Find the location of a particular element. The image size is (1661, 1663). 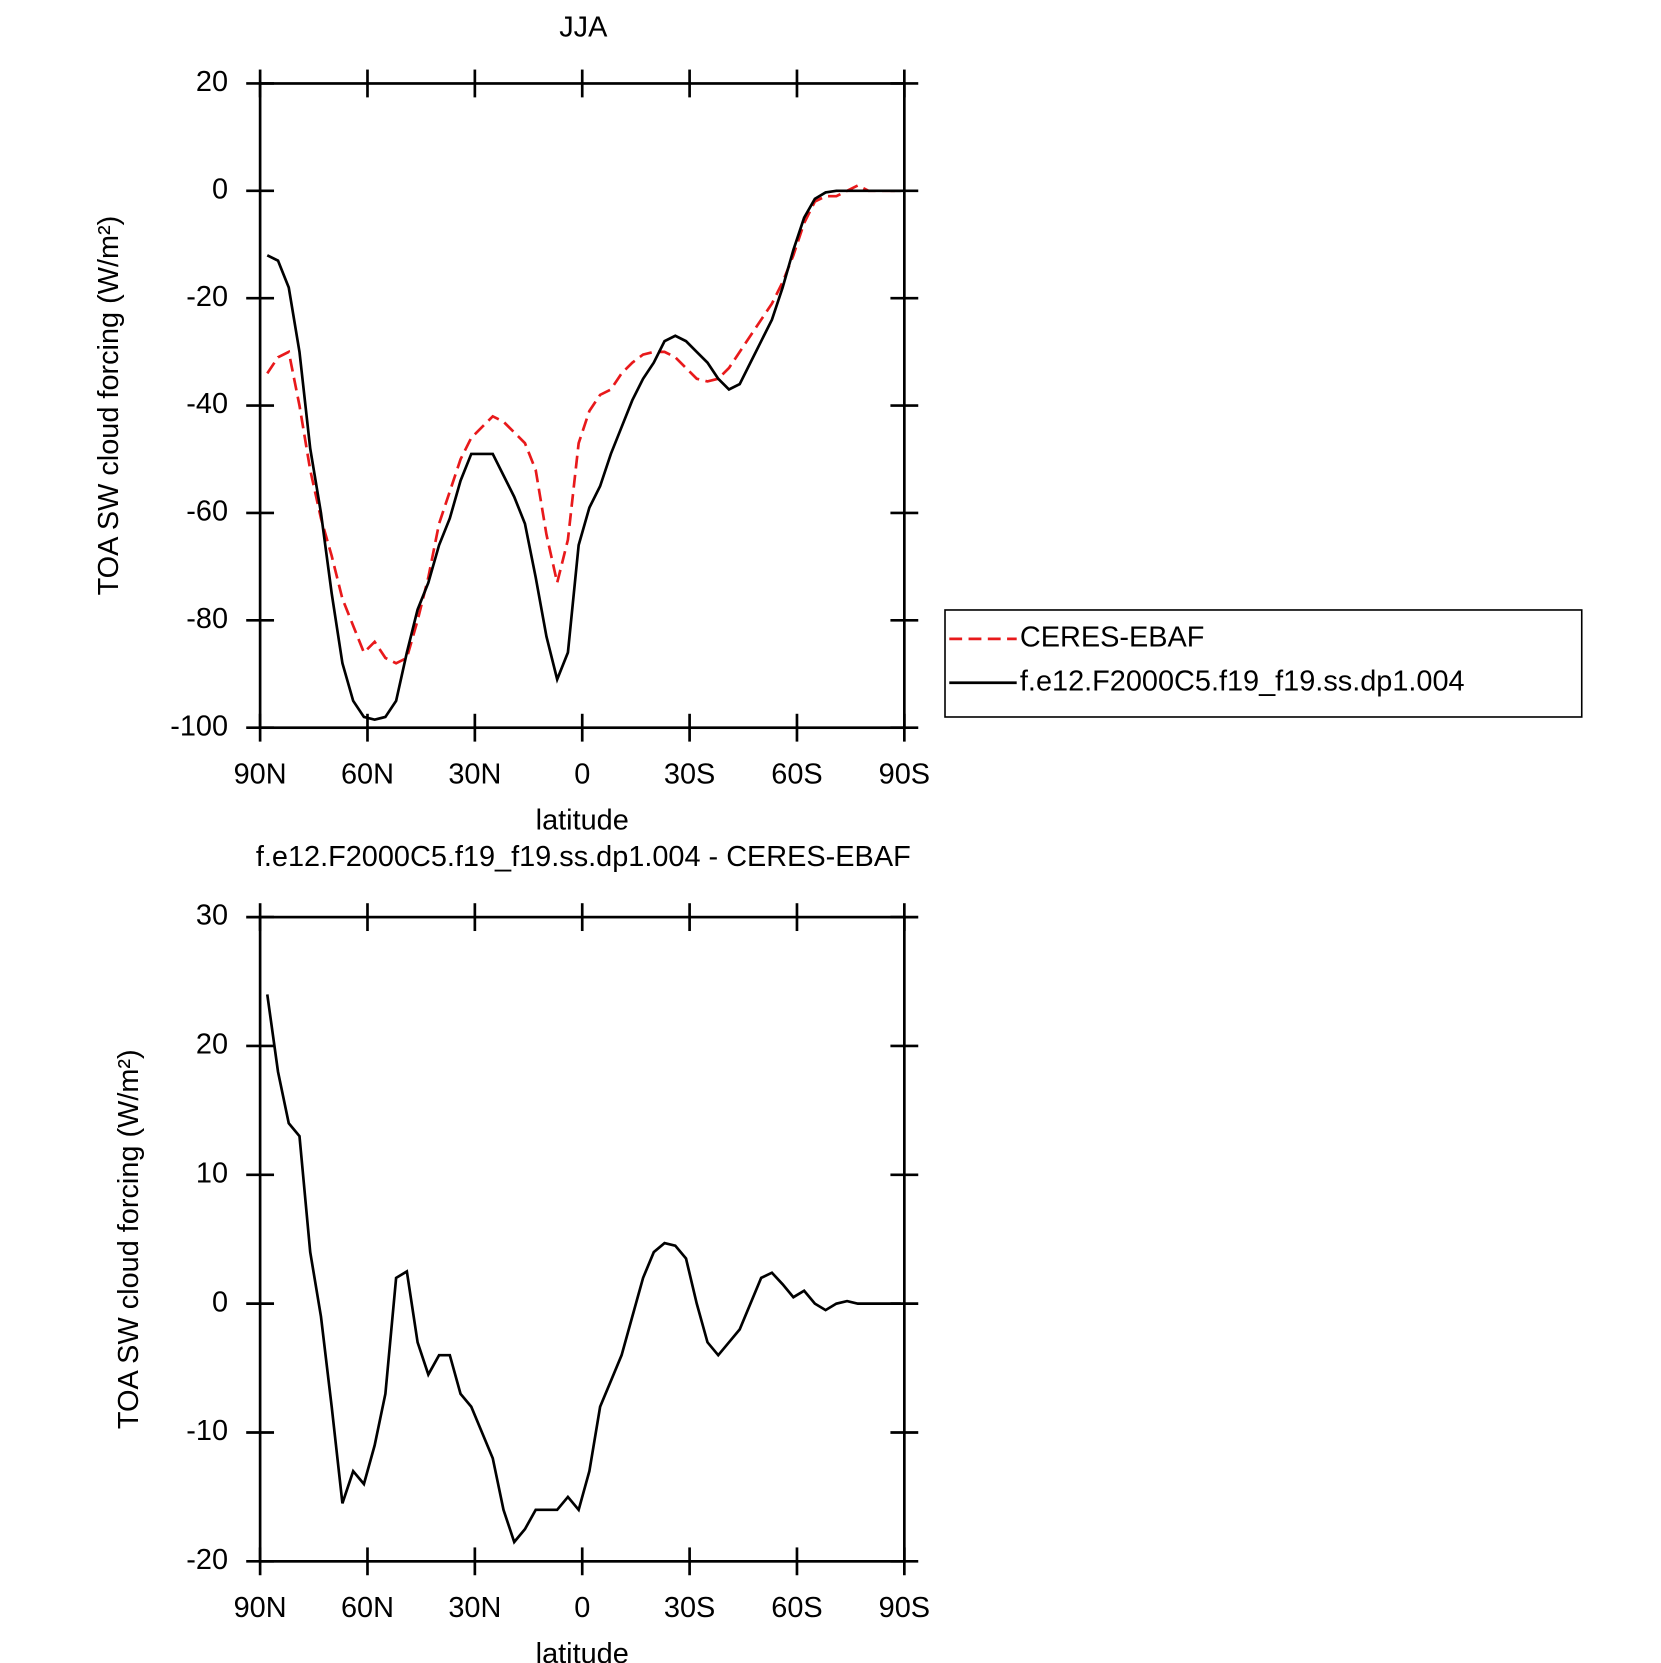

y-tick-label: 10 is located at coordinates (212, 1173).